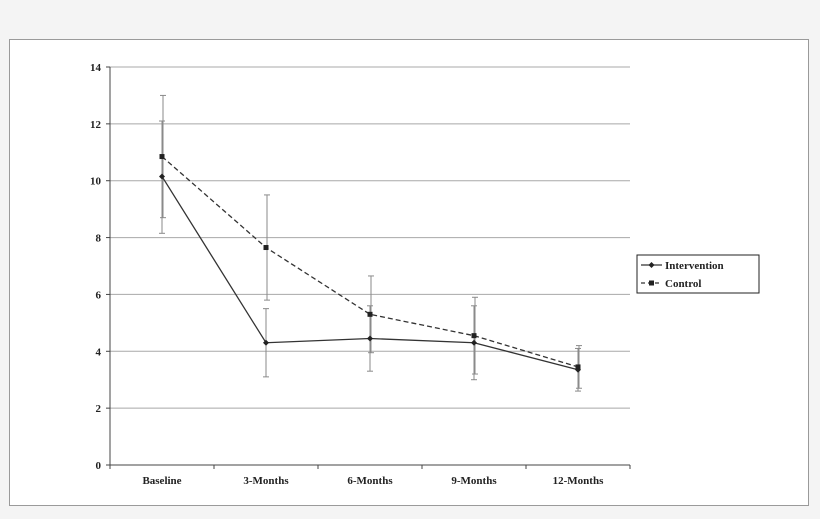  I want to click on legend-intervention-marker, so click(651, 265).